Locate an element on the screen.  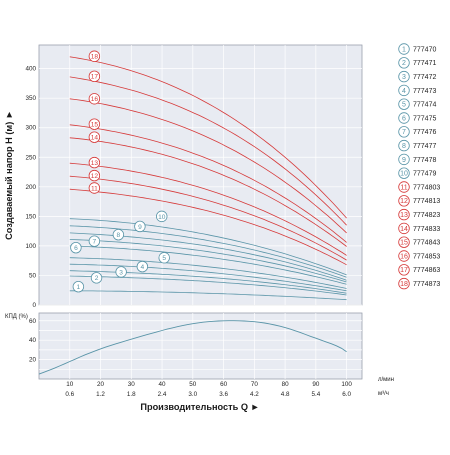
x-tick-lpm: 80 is located at coordinates (286, 384).